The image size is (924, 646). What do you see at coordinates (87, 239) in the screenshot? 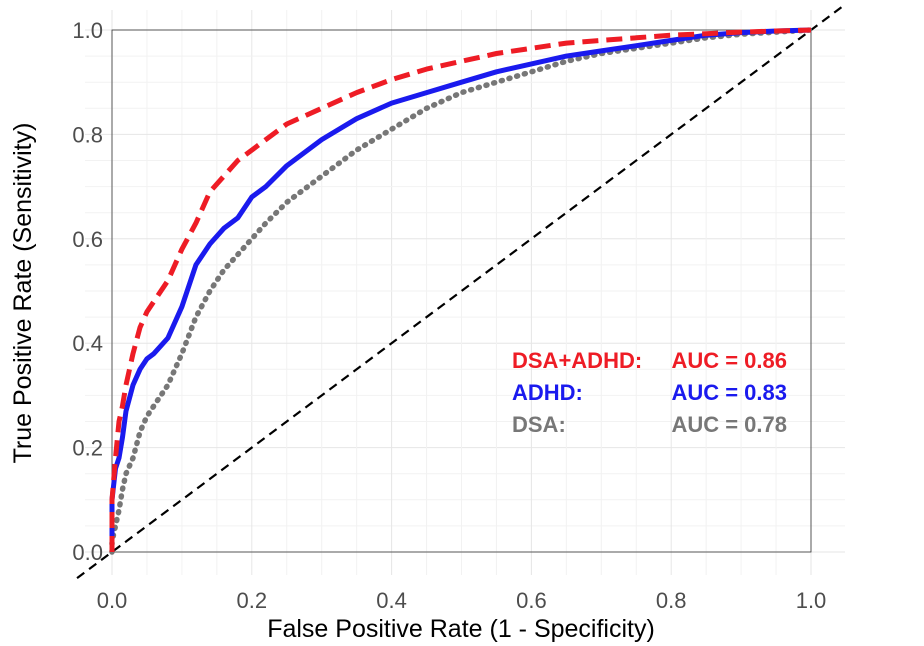
I see `y-tick-label: 0.6` at bounding box center [87, 239].